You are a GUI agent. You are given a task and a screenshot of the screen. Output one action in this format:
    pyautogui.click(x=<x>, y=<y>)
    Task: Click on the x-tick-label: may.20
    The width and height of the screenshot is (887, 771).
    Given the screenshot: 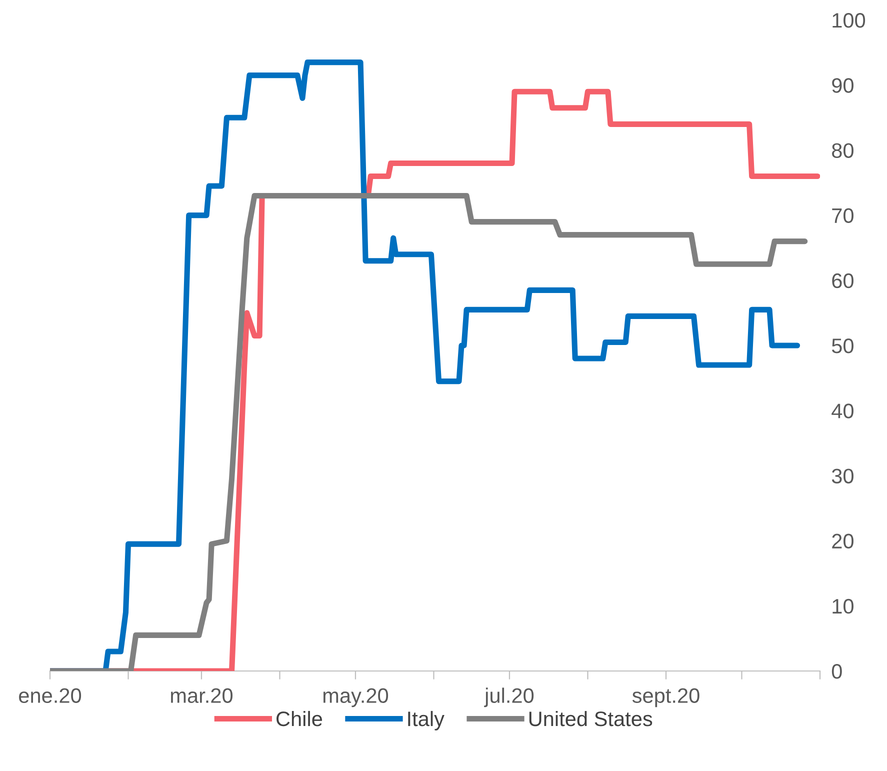 What is the action you would take?
    pyautogui.click(x=355, y=698)
    